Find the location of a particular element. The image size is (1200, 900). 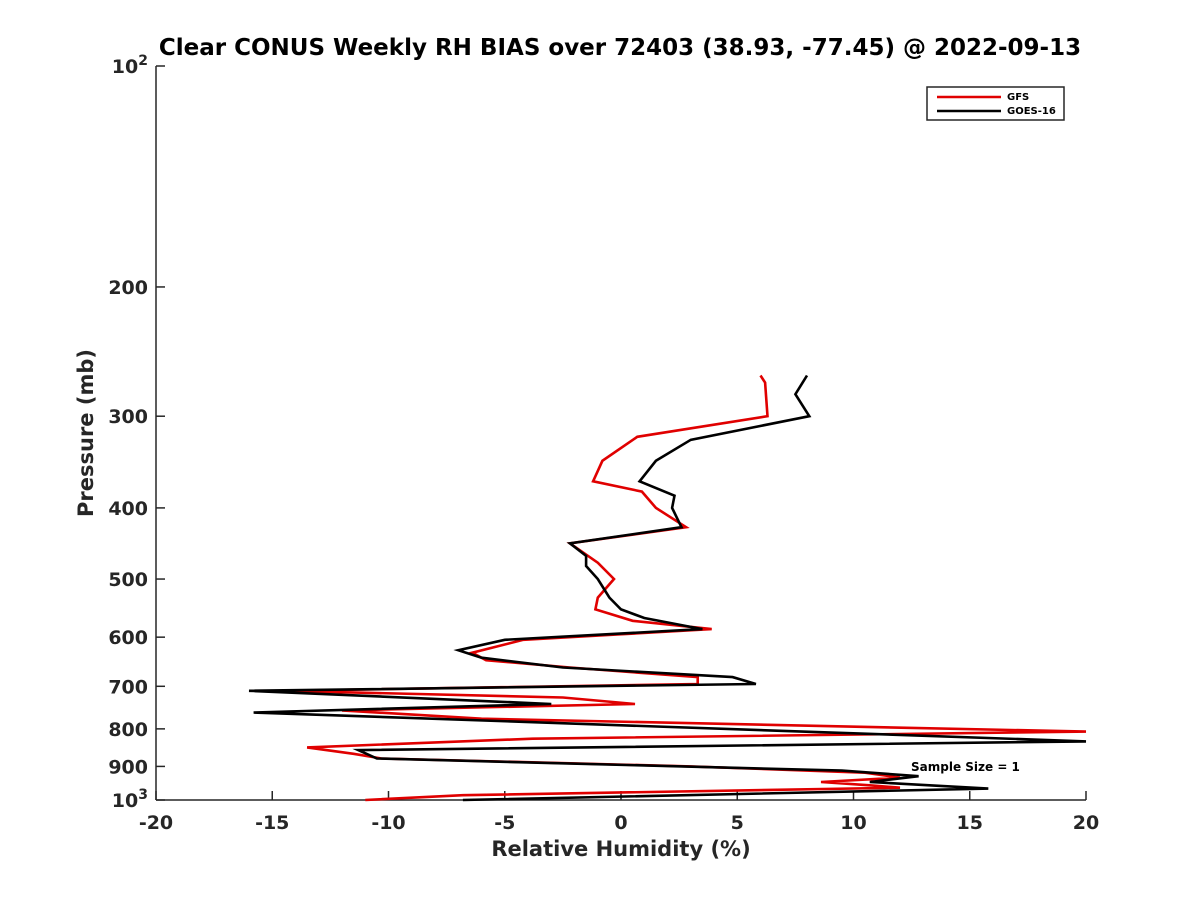

legend-box is located at coordinates (995, 103).